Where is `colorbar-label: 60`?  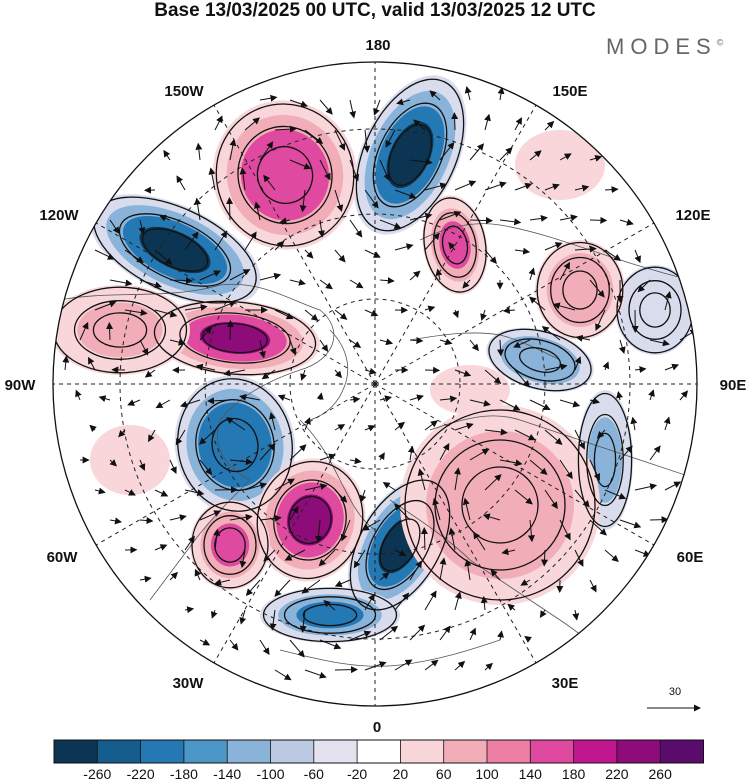
colorbar-label: 60 is located at coordinates (444, 774).